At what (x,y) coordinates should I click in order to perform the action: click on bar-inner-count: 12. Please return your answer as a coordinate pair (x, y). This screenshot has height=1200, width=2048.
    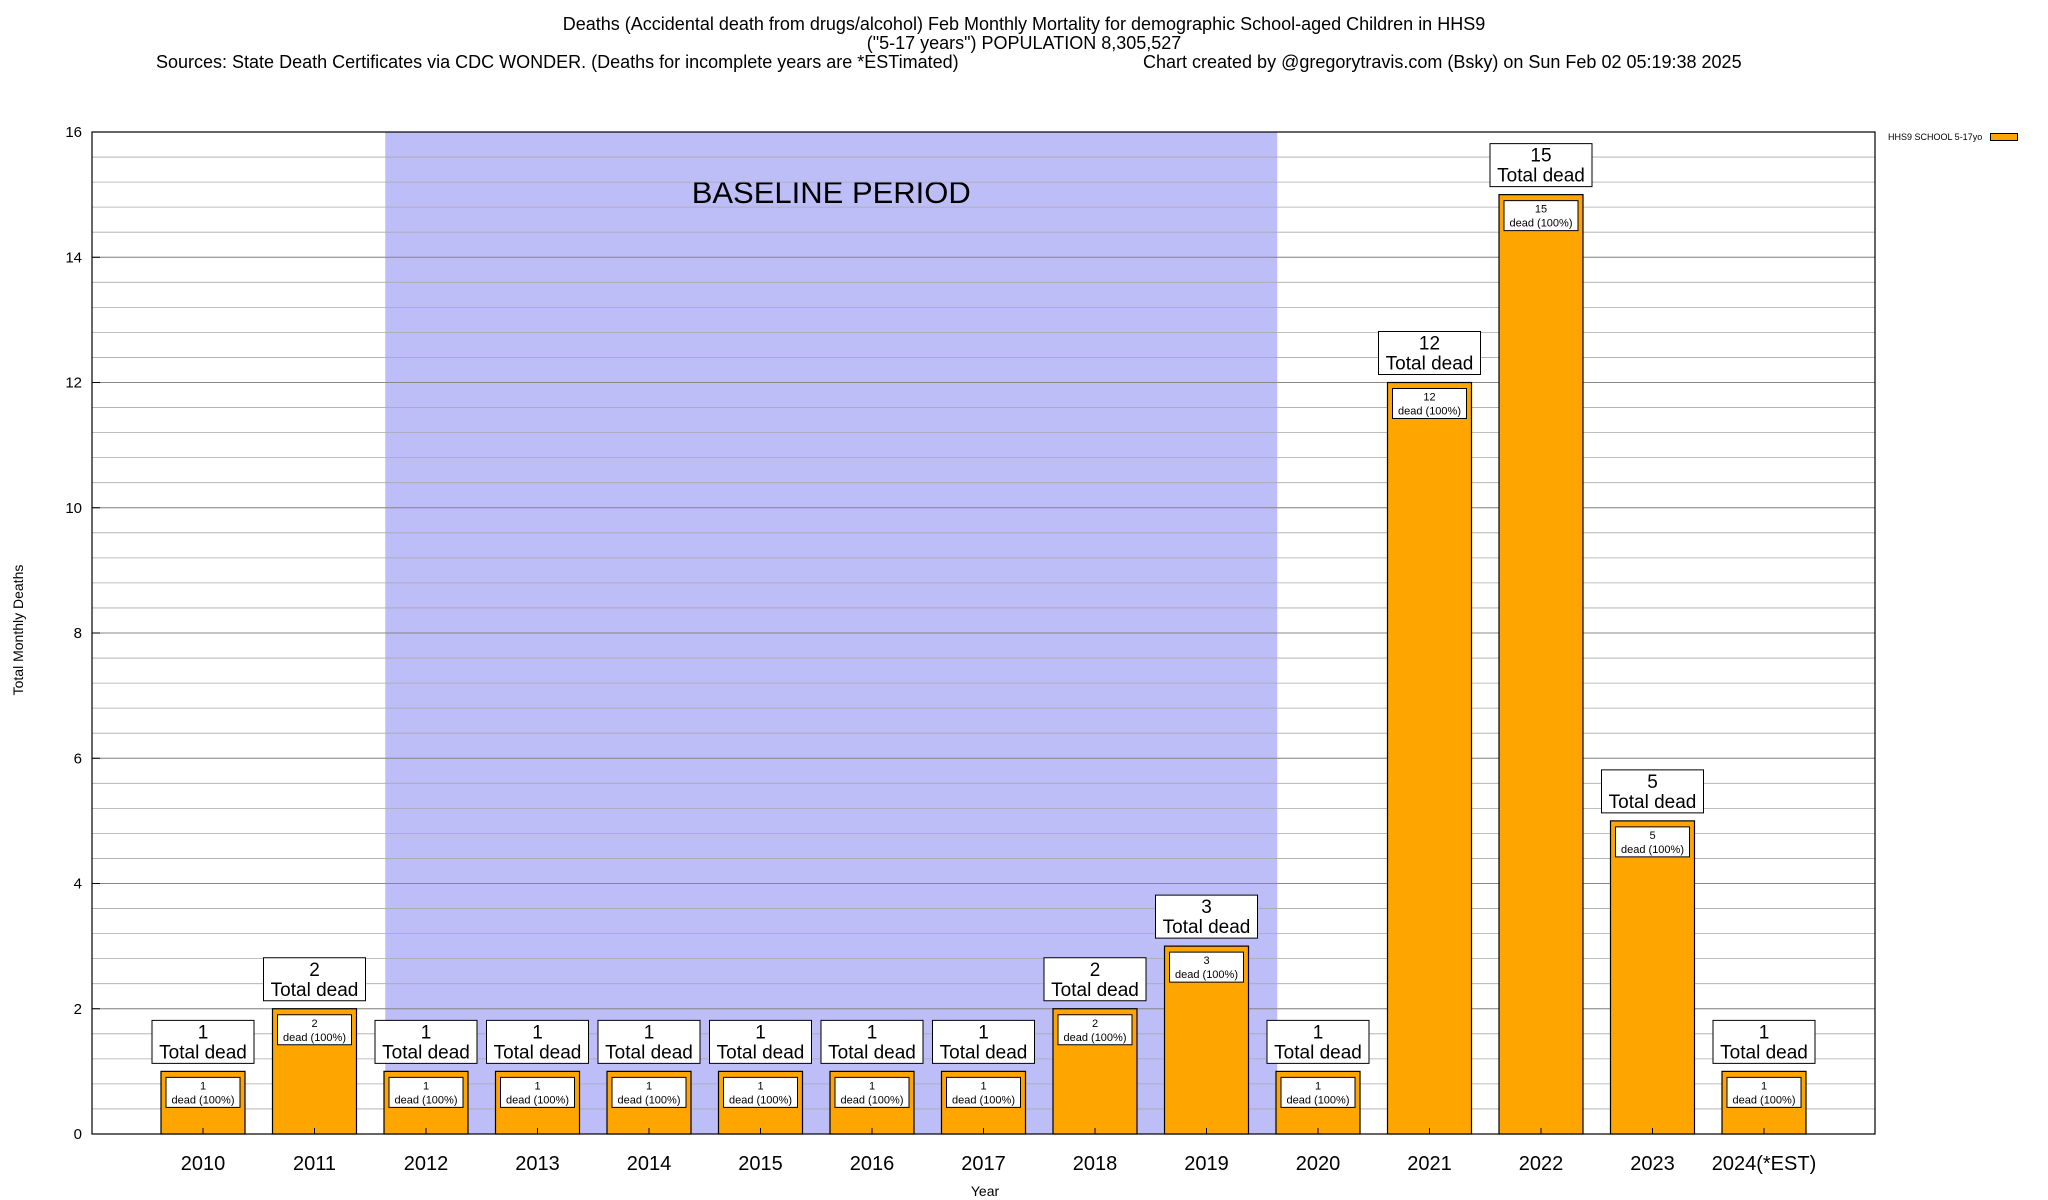
    Looking at the image, I should click on (1429, 398).